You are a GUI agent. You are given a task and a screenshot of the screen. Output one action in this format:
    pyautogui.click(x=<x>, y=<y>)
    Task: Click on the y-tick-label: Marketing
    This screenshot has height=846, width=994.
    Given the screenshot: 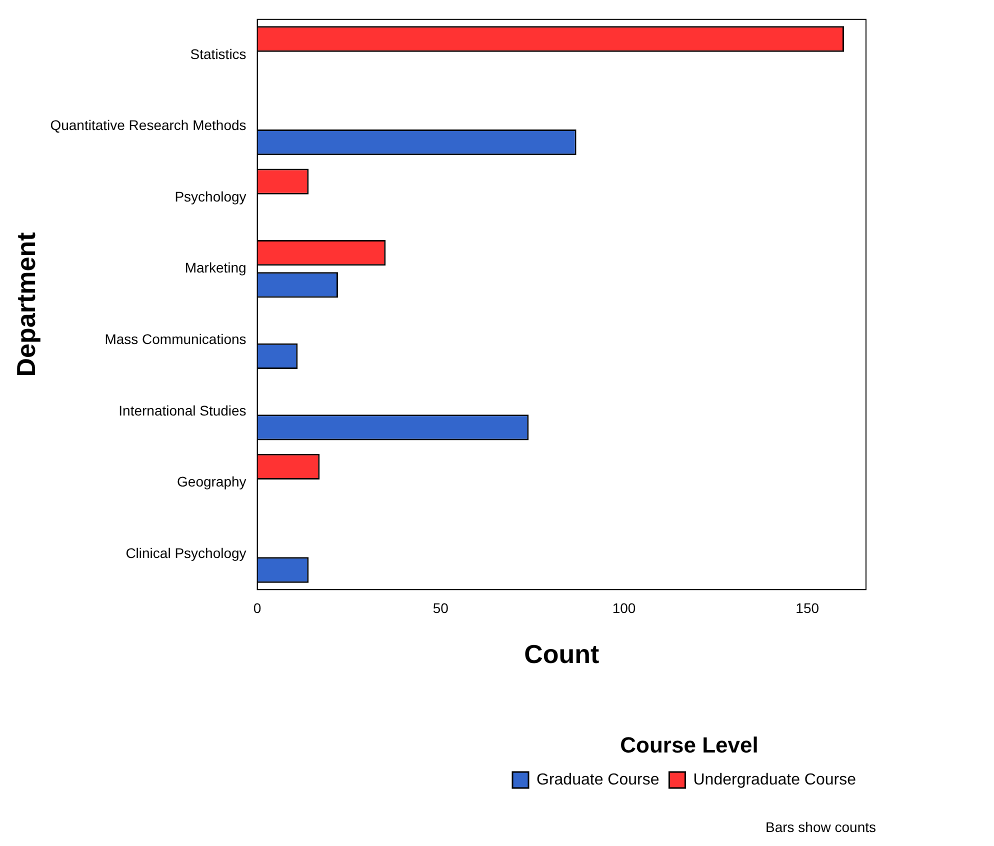 What is the action you would take?
    pyautogui.click(x=215, y=268)
    